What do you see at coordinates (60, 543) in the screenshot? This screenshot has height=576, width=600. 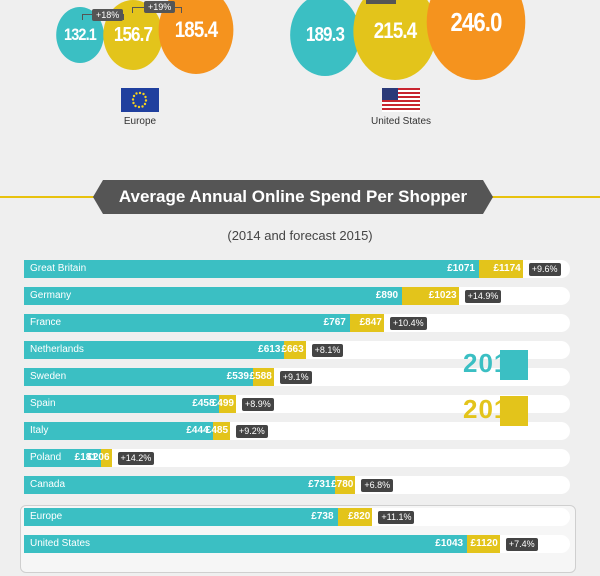 I see `country-label: United States` at bounding box center [60, 543].